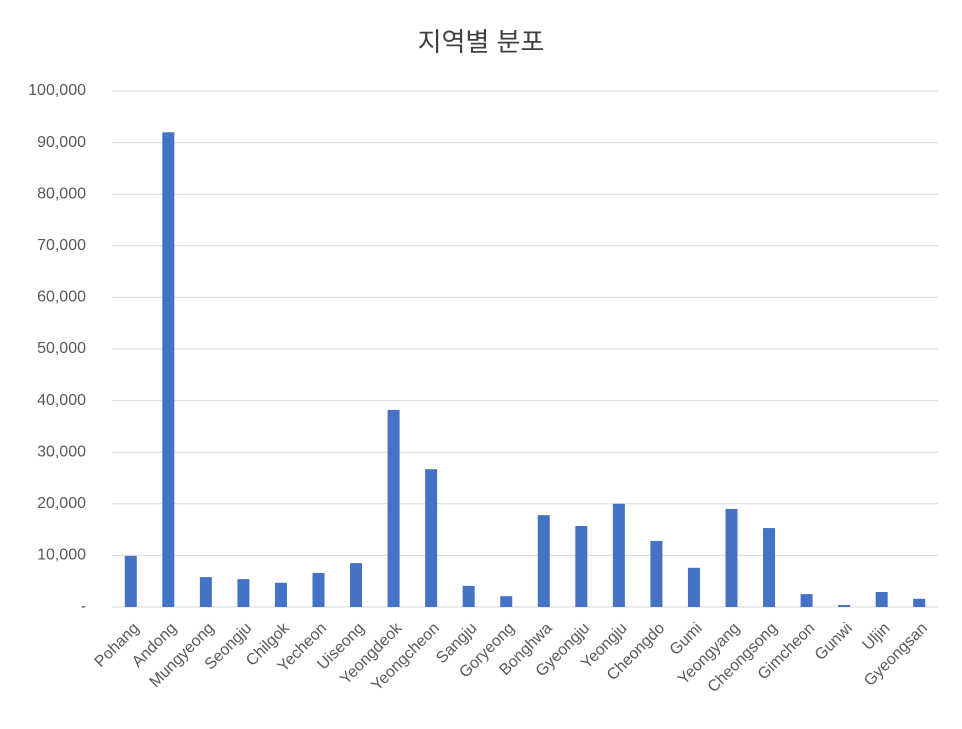 The height and width of the screenshot is (729, 962). Describe the element at coordinates (61, 451) in the screenshot. I see `y-tick-label: 30,000` at that location.